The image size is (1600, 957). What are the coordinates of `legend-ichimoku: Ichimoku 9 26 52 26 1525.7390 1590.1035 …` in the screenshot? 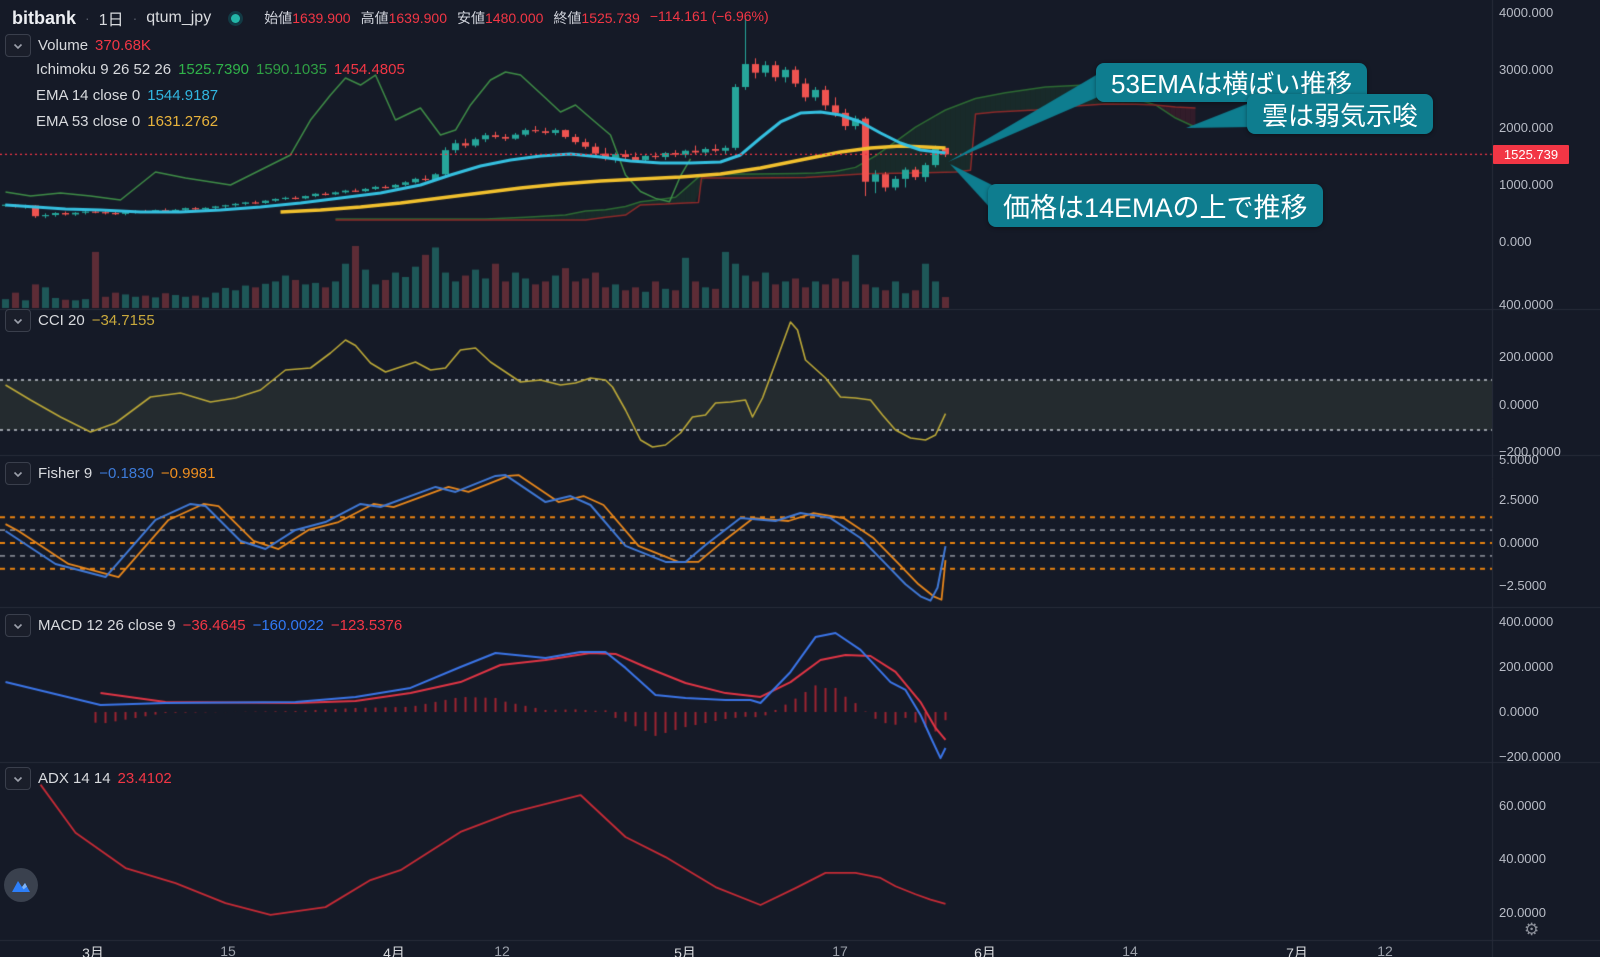 It's located at (220, 69).